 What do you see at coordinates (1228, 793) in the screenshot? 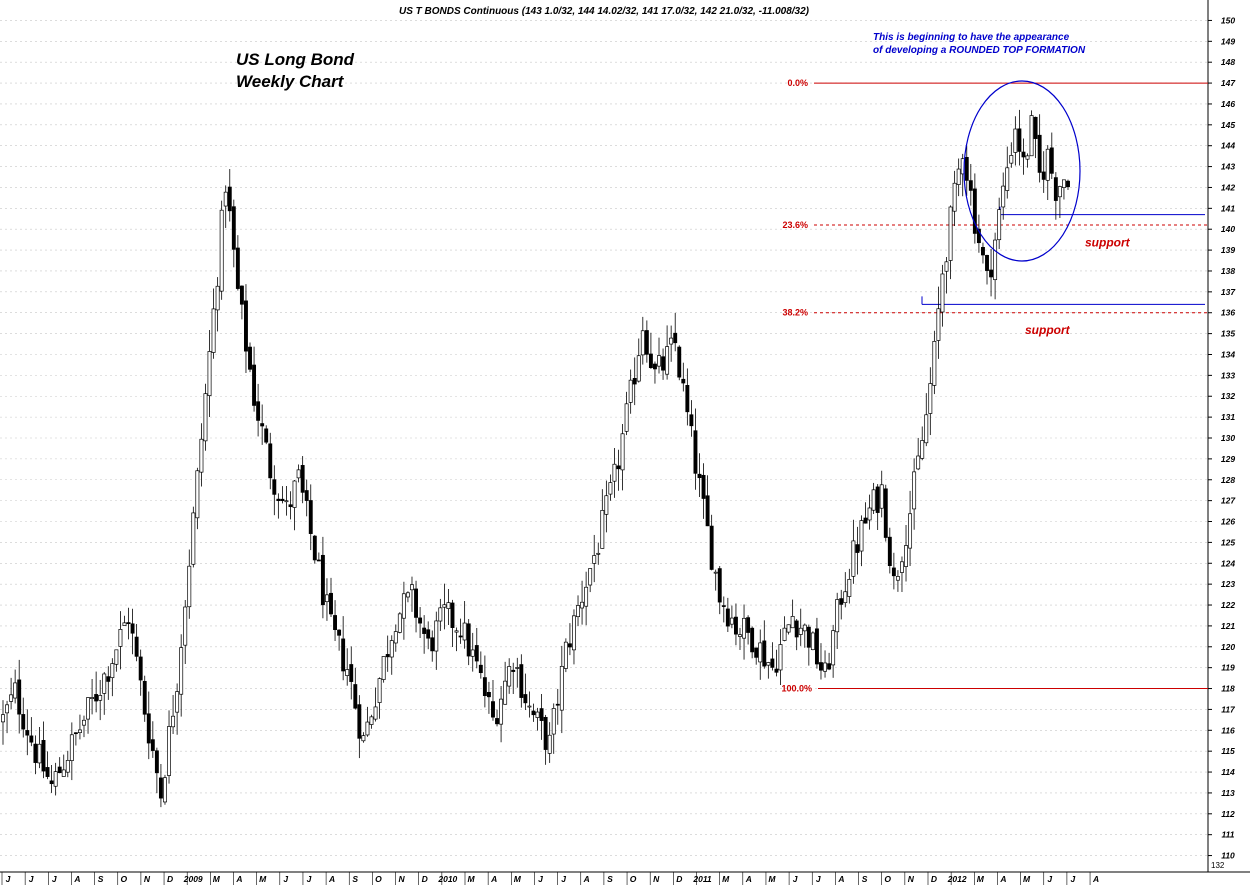
I see `y-tick-label: 113` at bounding box center [1228, 793].